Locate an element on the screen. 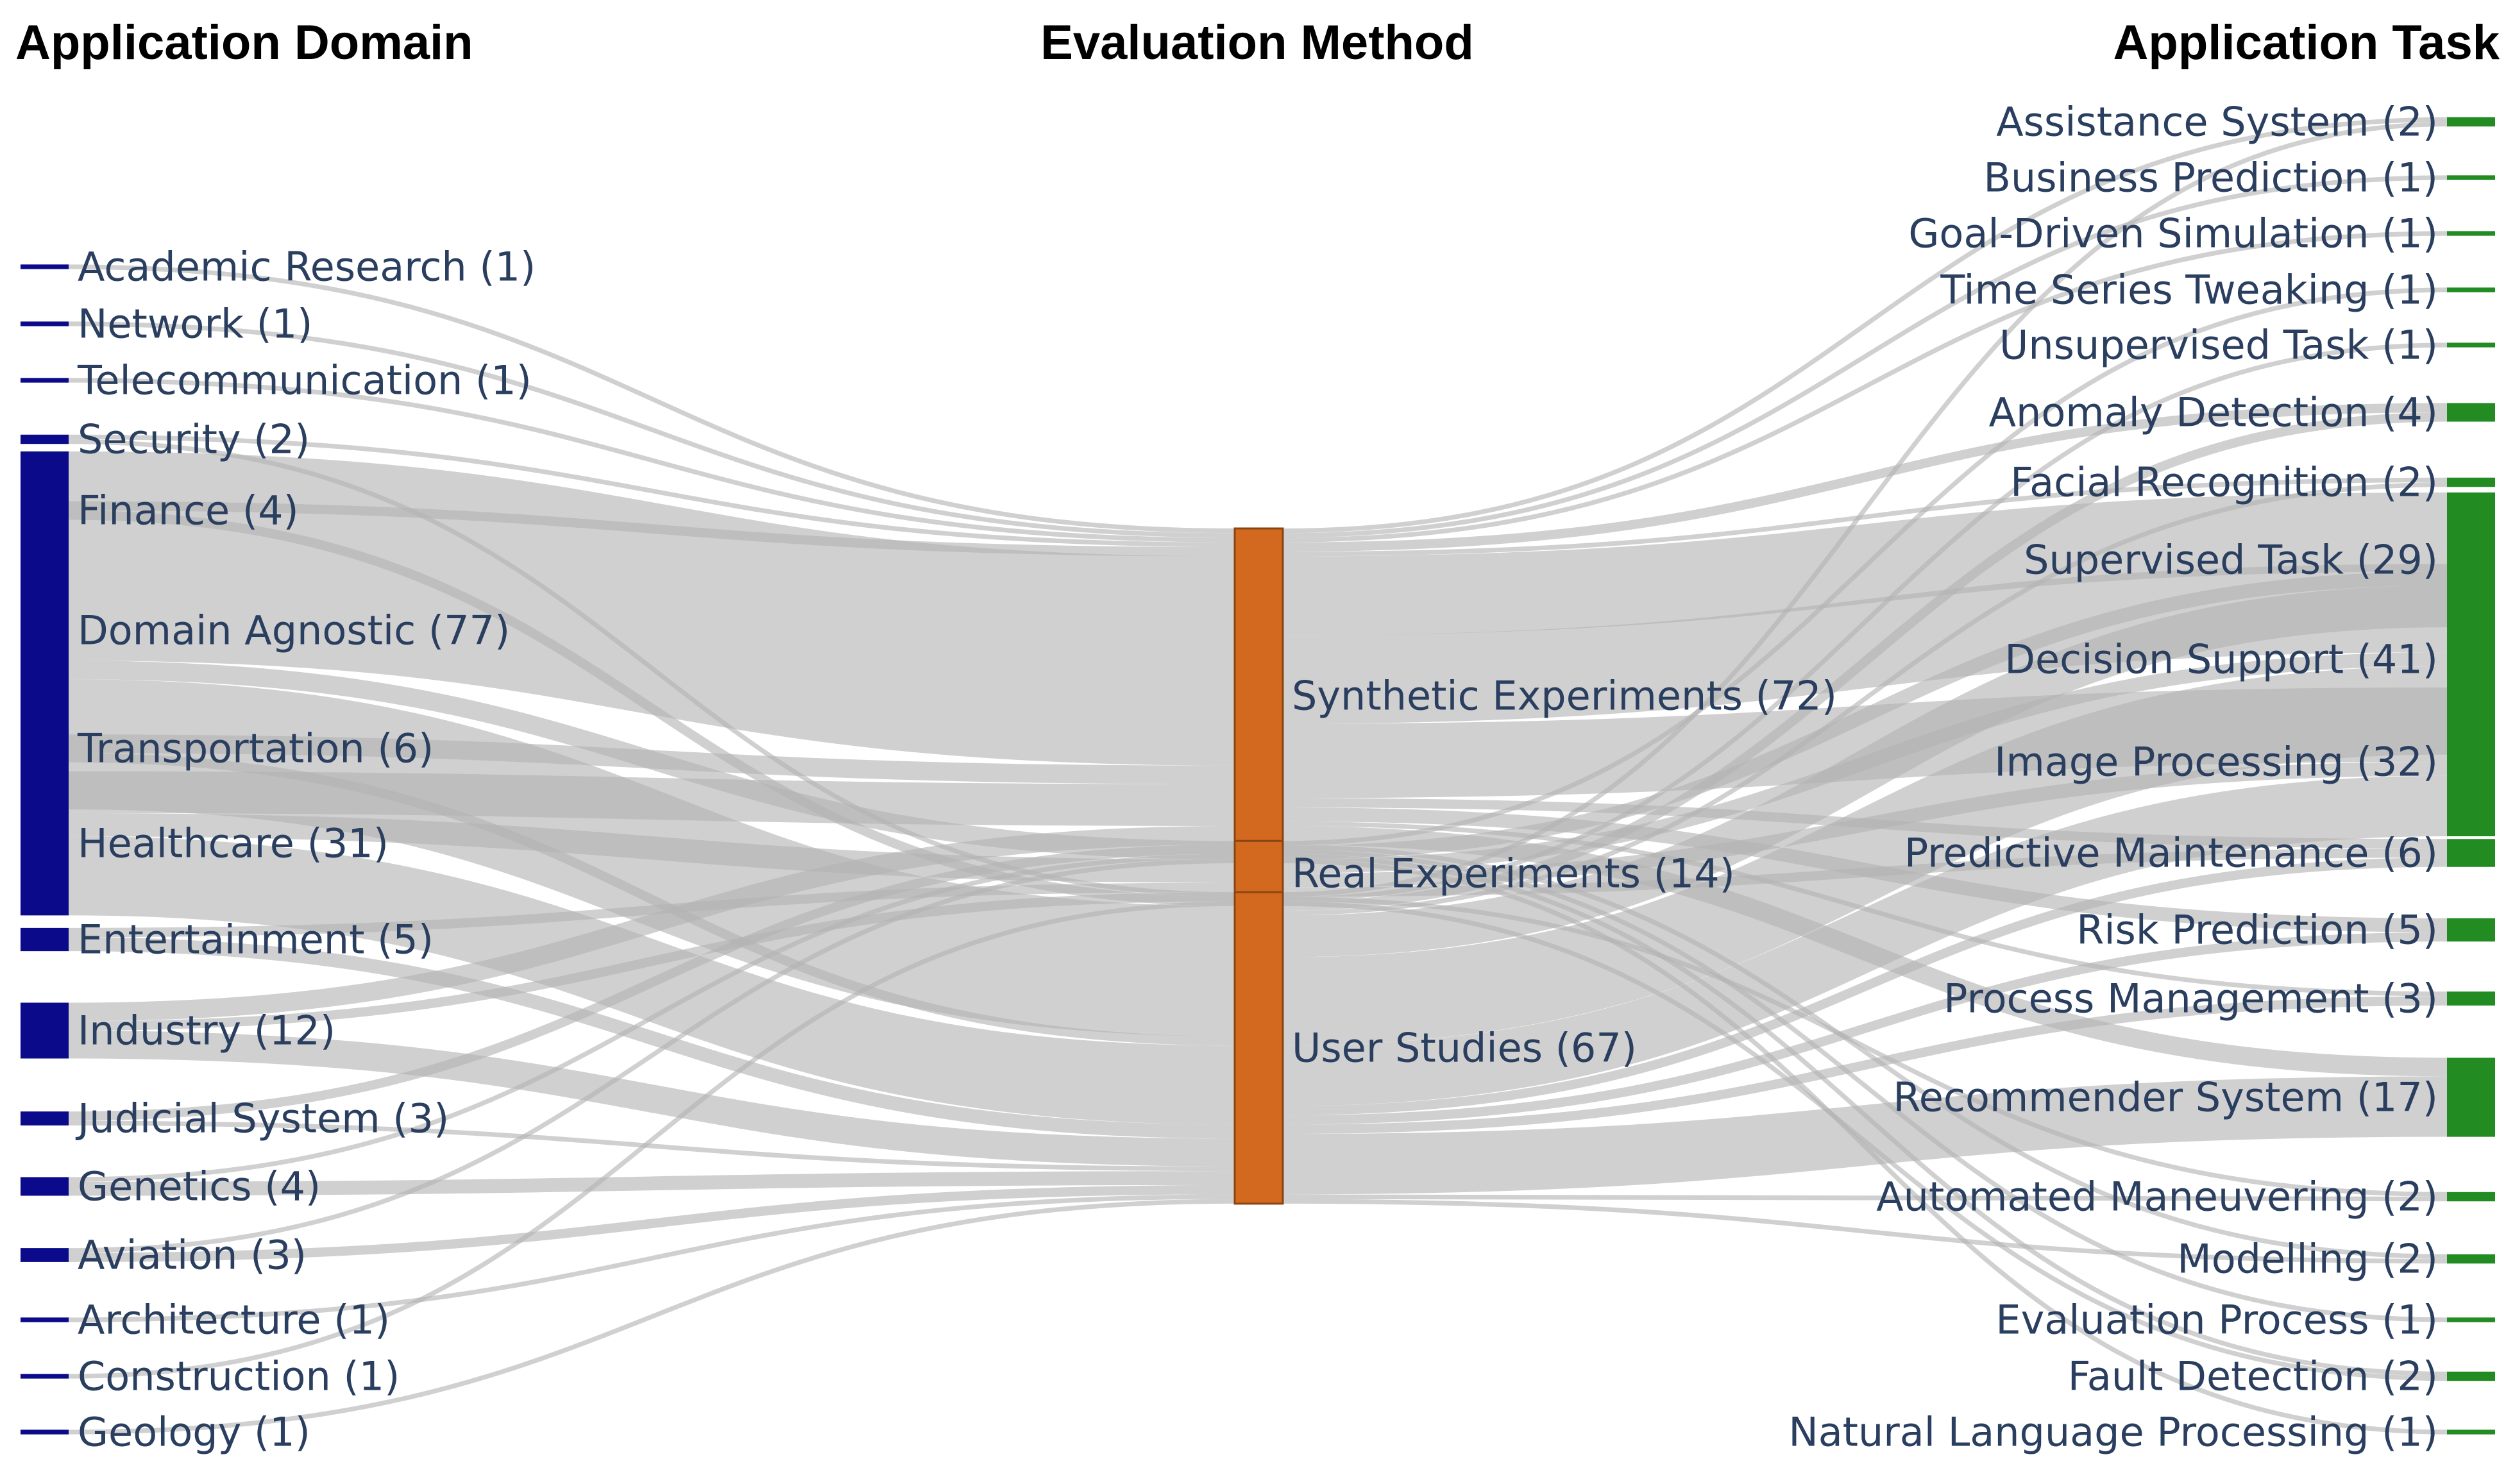  flow-link-real-experiments-to-supervised-task is located at coordinates (1865, 715).